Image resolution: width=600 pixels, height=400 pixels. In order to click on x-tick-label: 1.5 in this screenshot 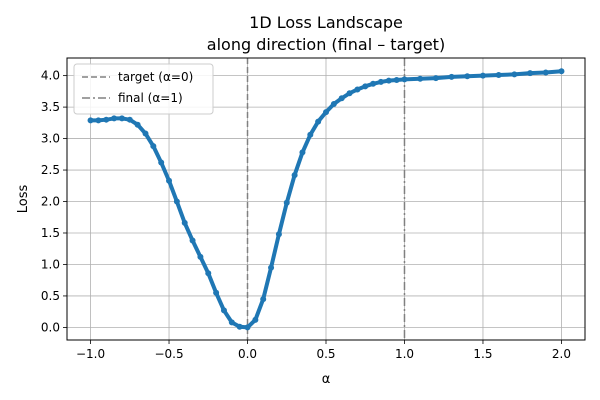, I will do `click(482, 354)`.